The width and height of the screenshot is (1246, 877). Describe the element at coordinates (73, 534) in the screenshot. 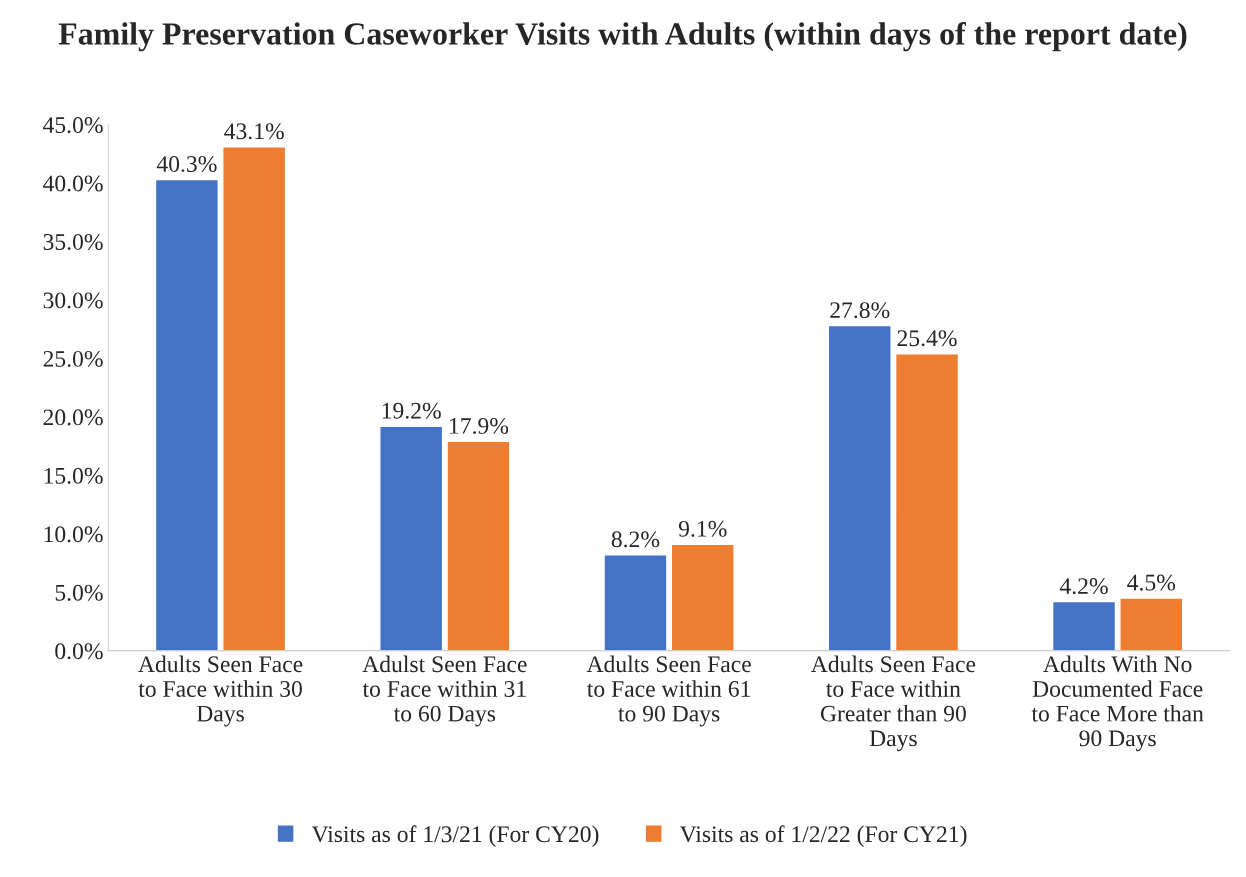

I see `y-tick-label: 10.0%` at that location.